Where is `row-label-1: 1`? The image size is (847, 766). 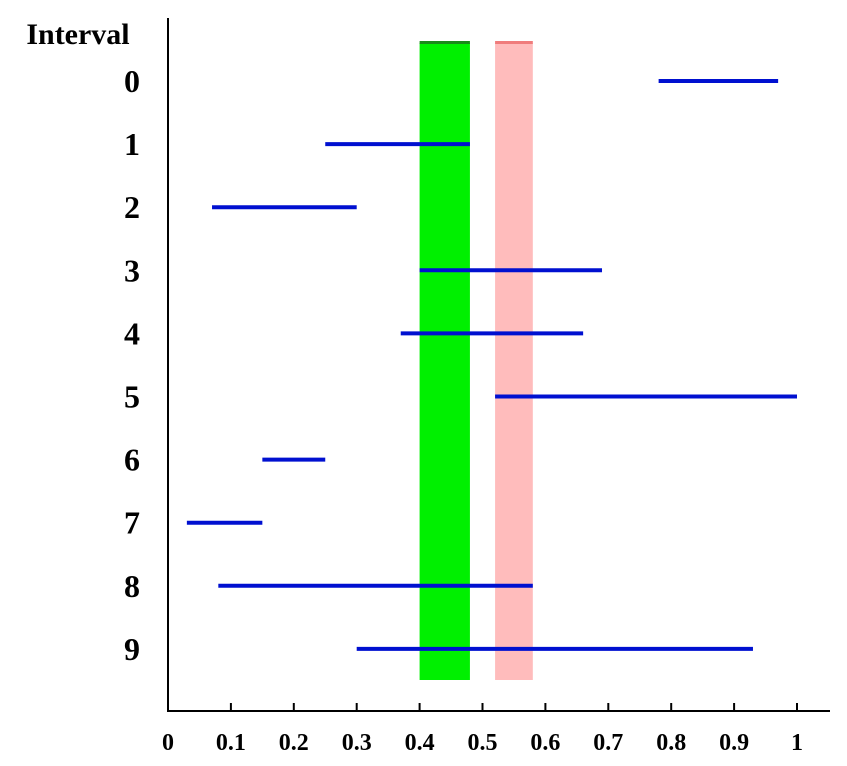
row-label-1: 1 is located at coordinates (132, 144).